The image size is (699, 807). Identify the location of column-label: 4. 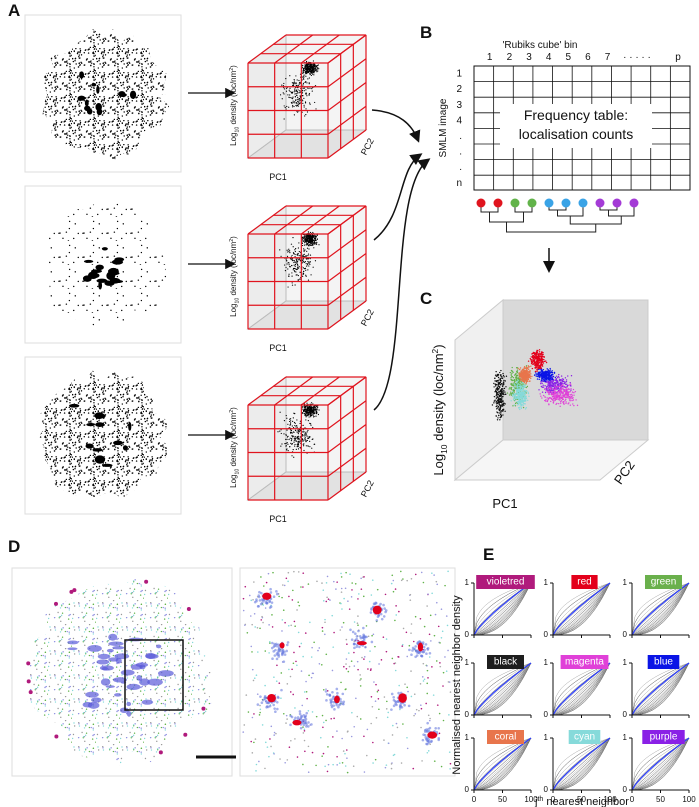
(549, 57).